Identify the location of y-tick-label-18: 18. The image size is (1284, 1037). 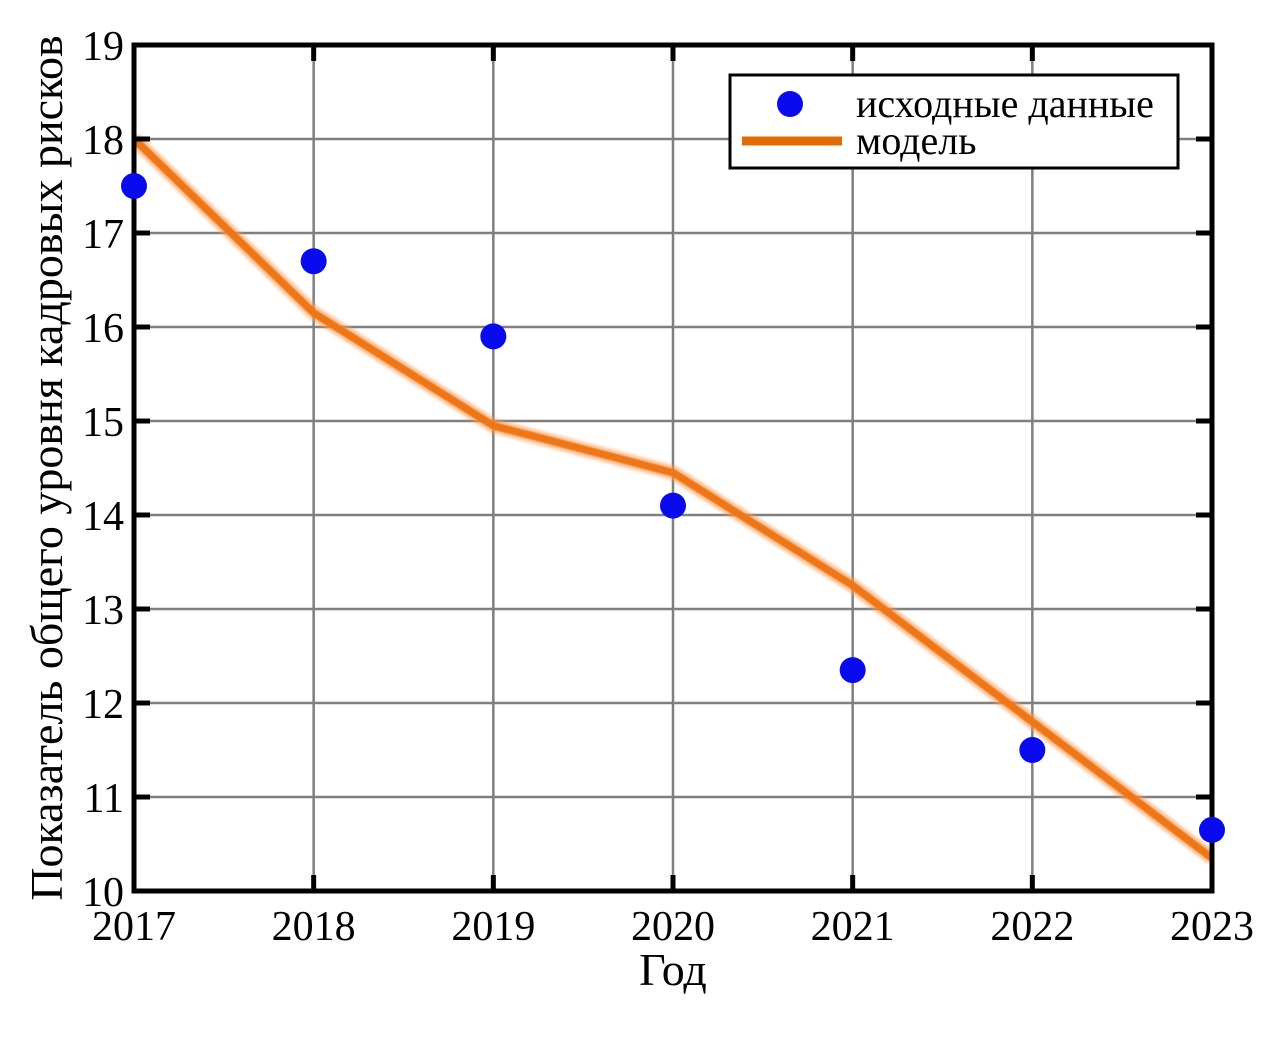
(103, 141).